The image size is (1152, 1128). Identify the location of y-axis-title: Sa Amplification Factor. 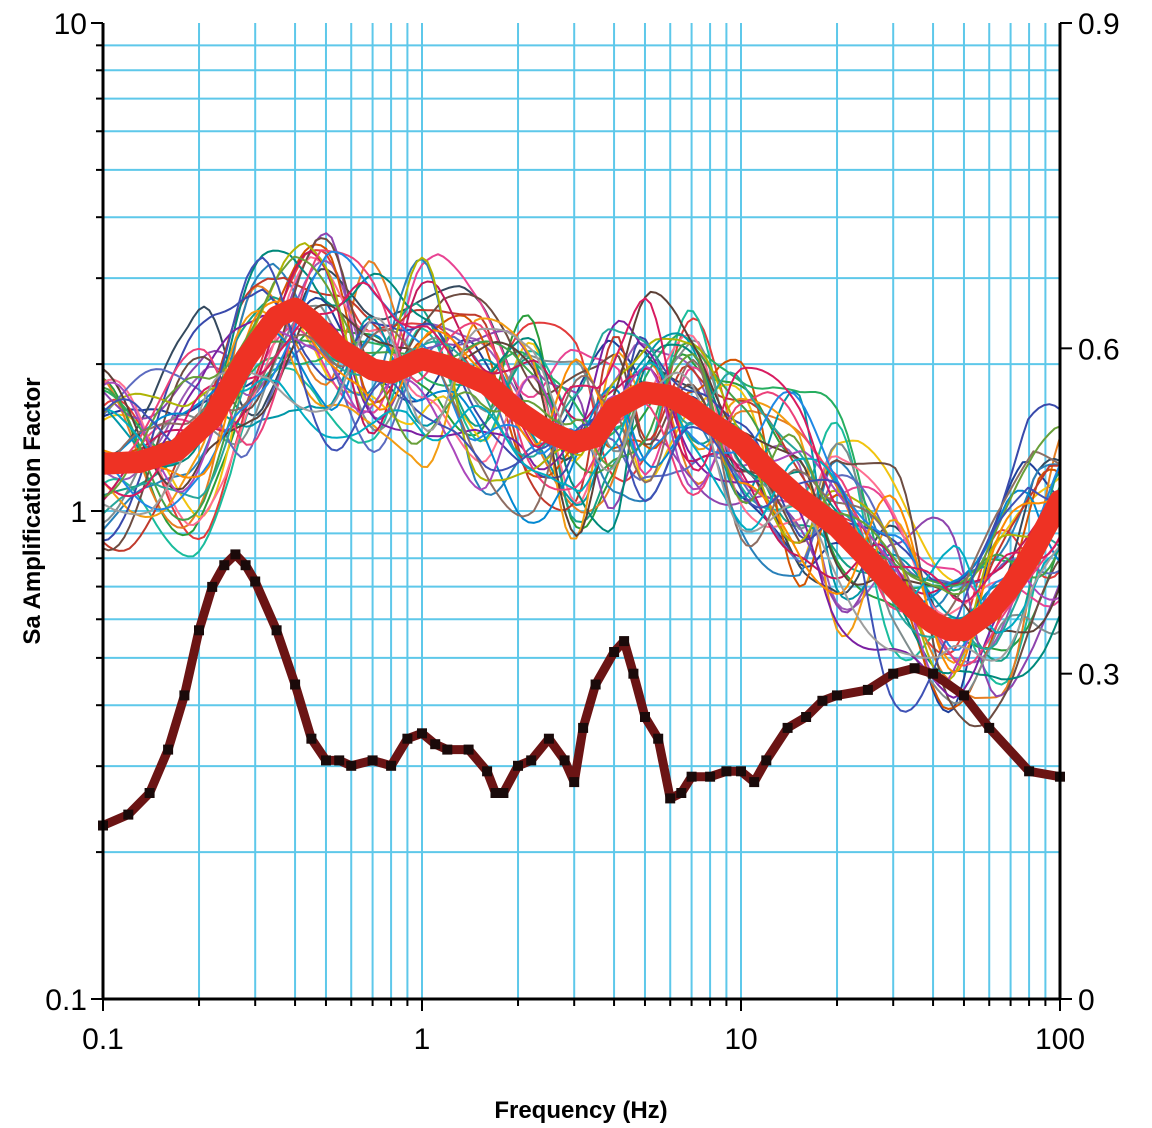
(32, 510).